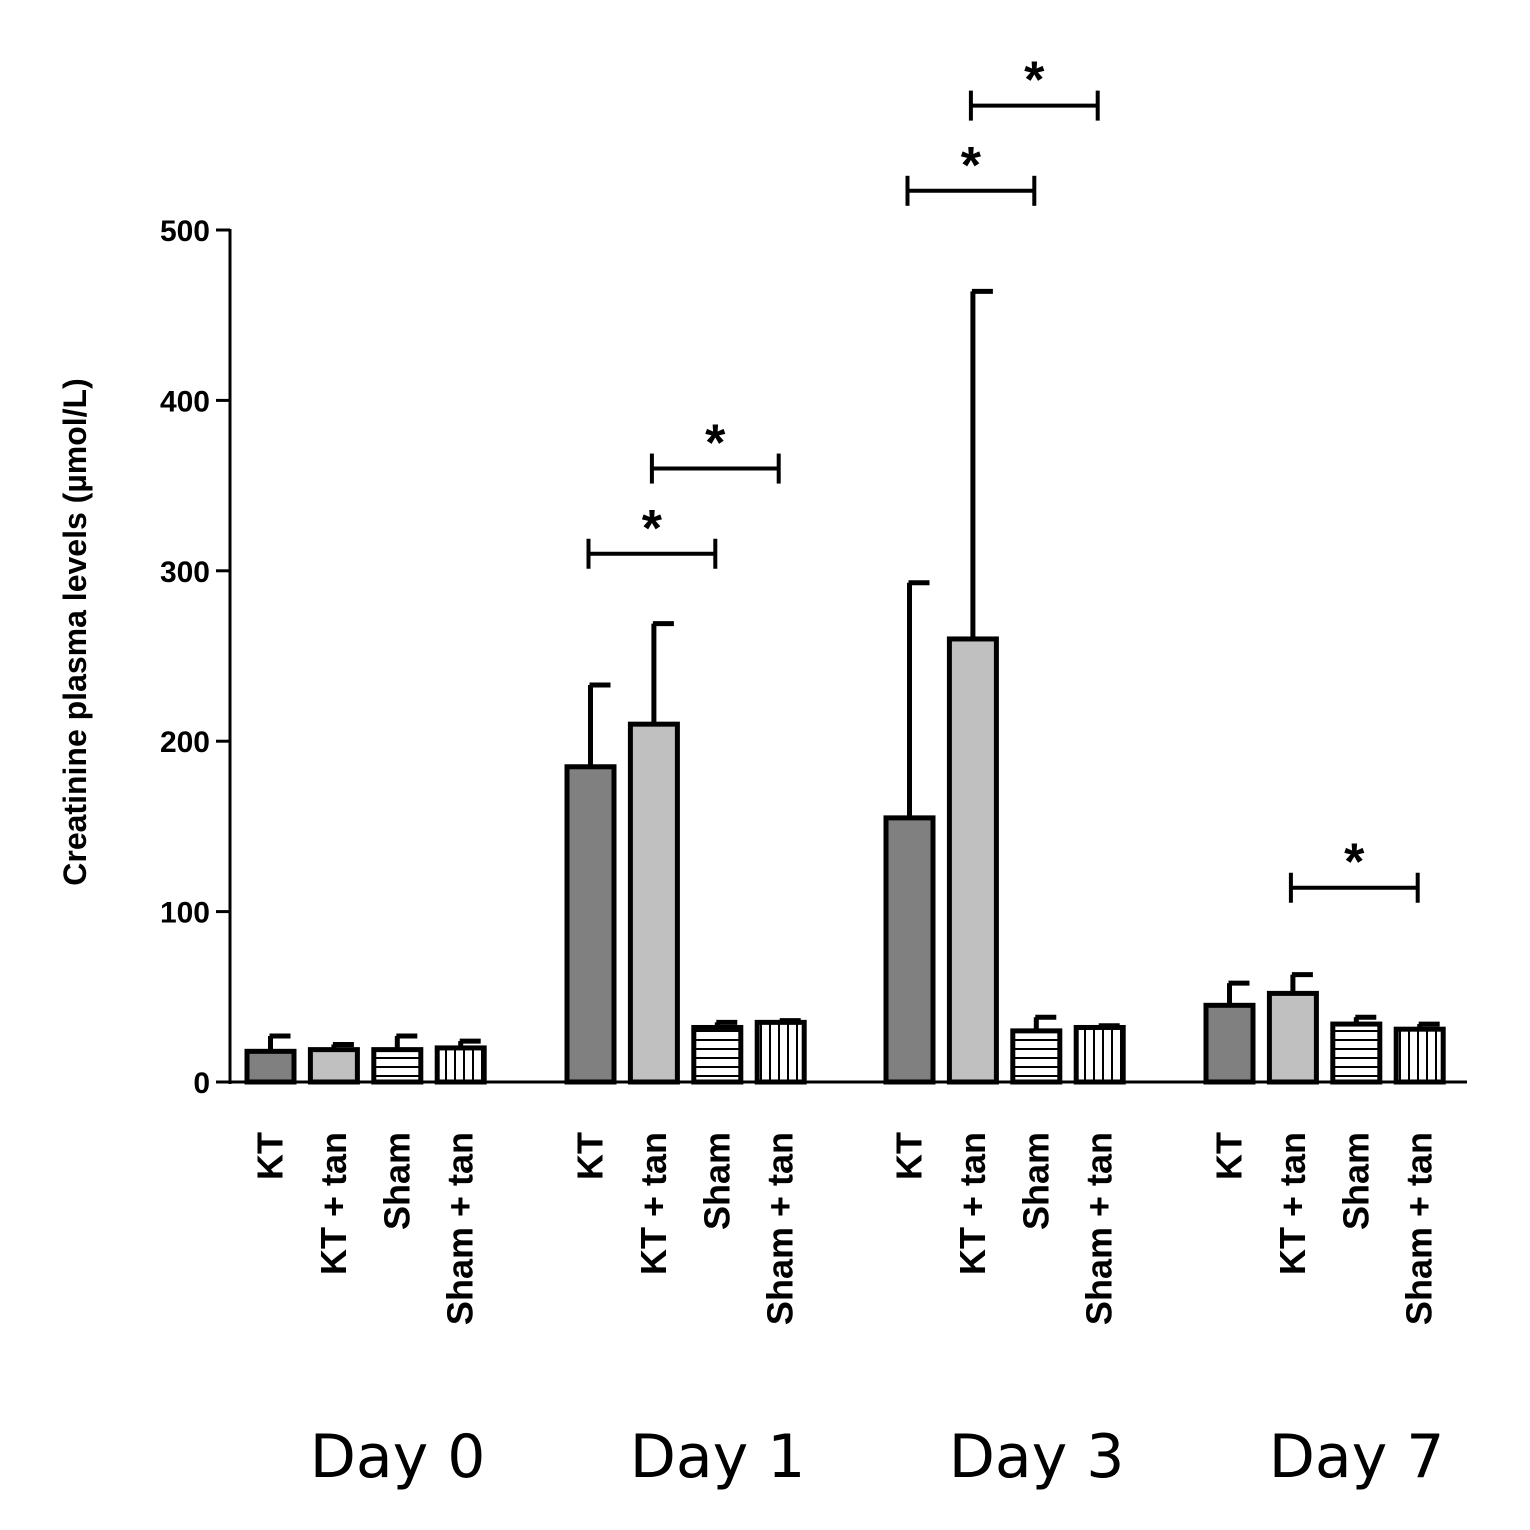 The height and width of the screenshot is (1530, 1530). I want to click on group-label: Day 3, so click(1037, 1457).